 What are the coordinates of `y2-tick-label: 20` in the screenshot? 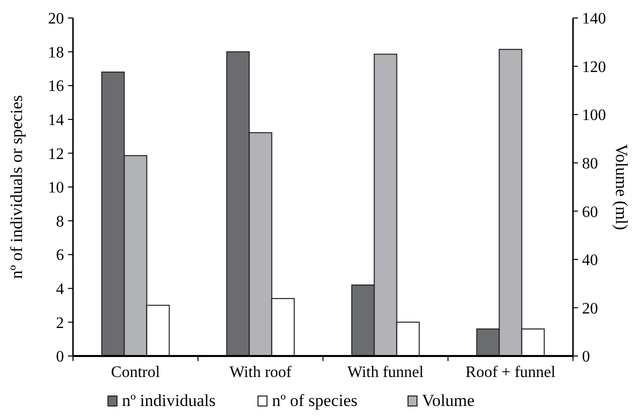 It's located at (590, 309).